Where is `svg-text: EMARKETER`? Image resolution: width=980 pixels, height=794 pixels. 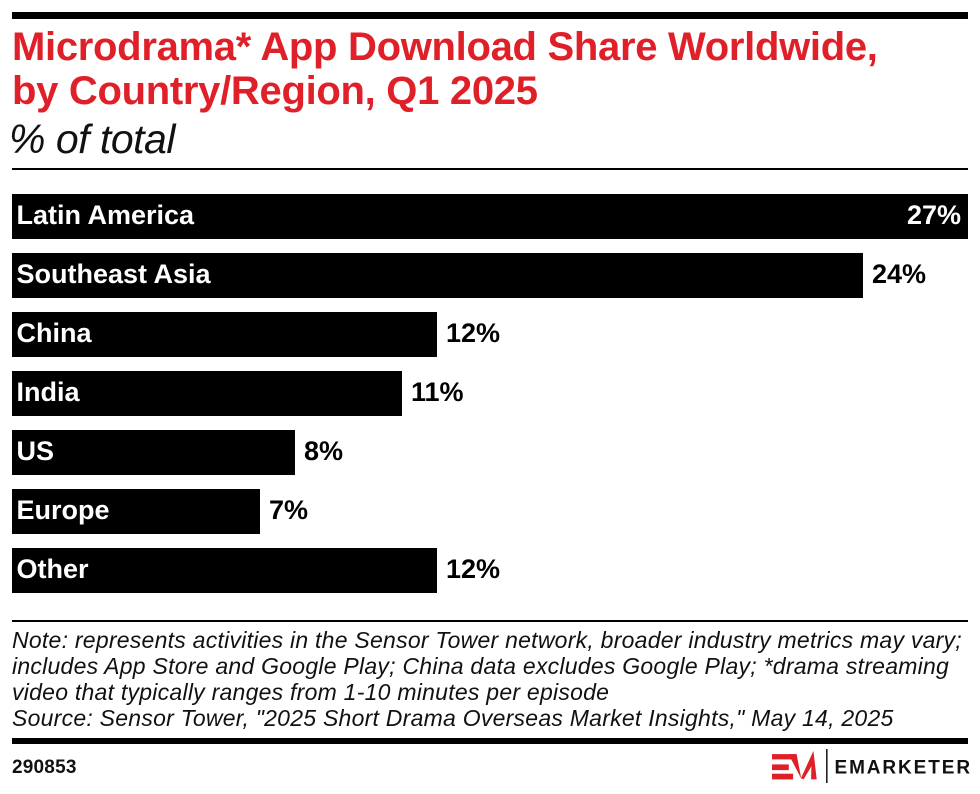
svg-text: EMARKETER is located at coordinates (903, 768).